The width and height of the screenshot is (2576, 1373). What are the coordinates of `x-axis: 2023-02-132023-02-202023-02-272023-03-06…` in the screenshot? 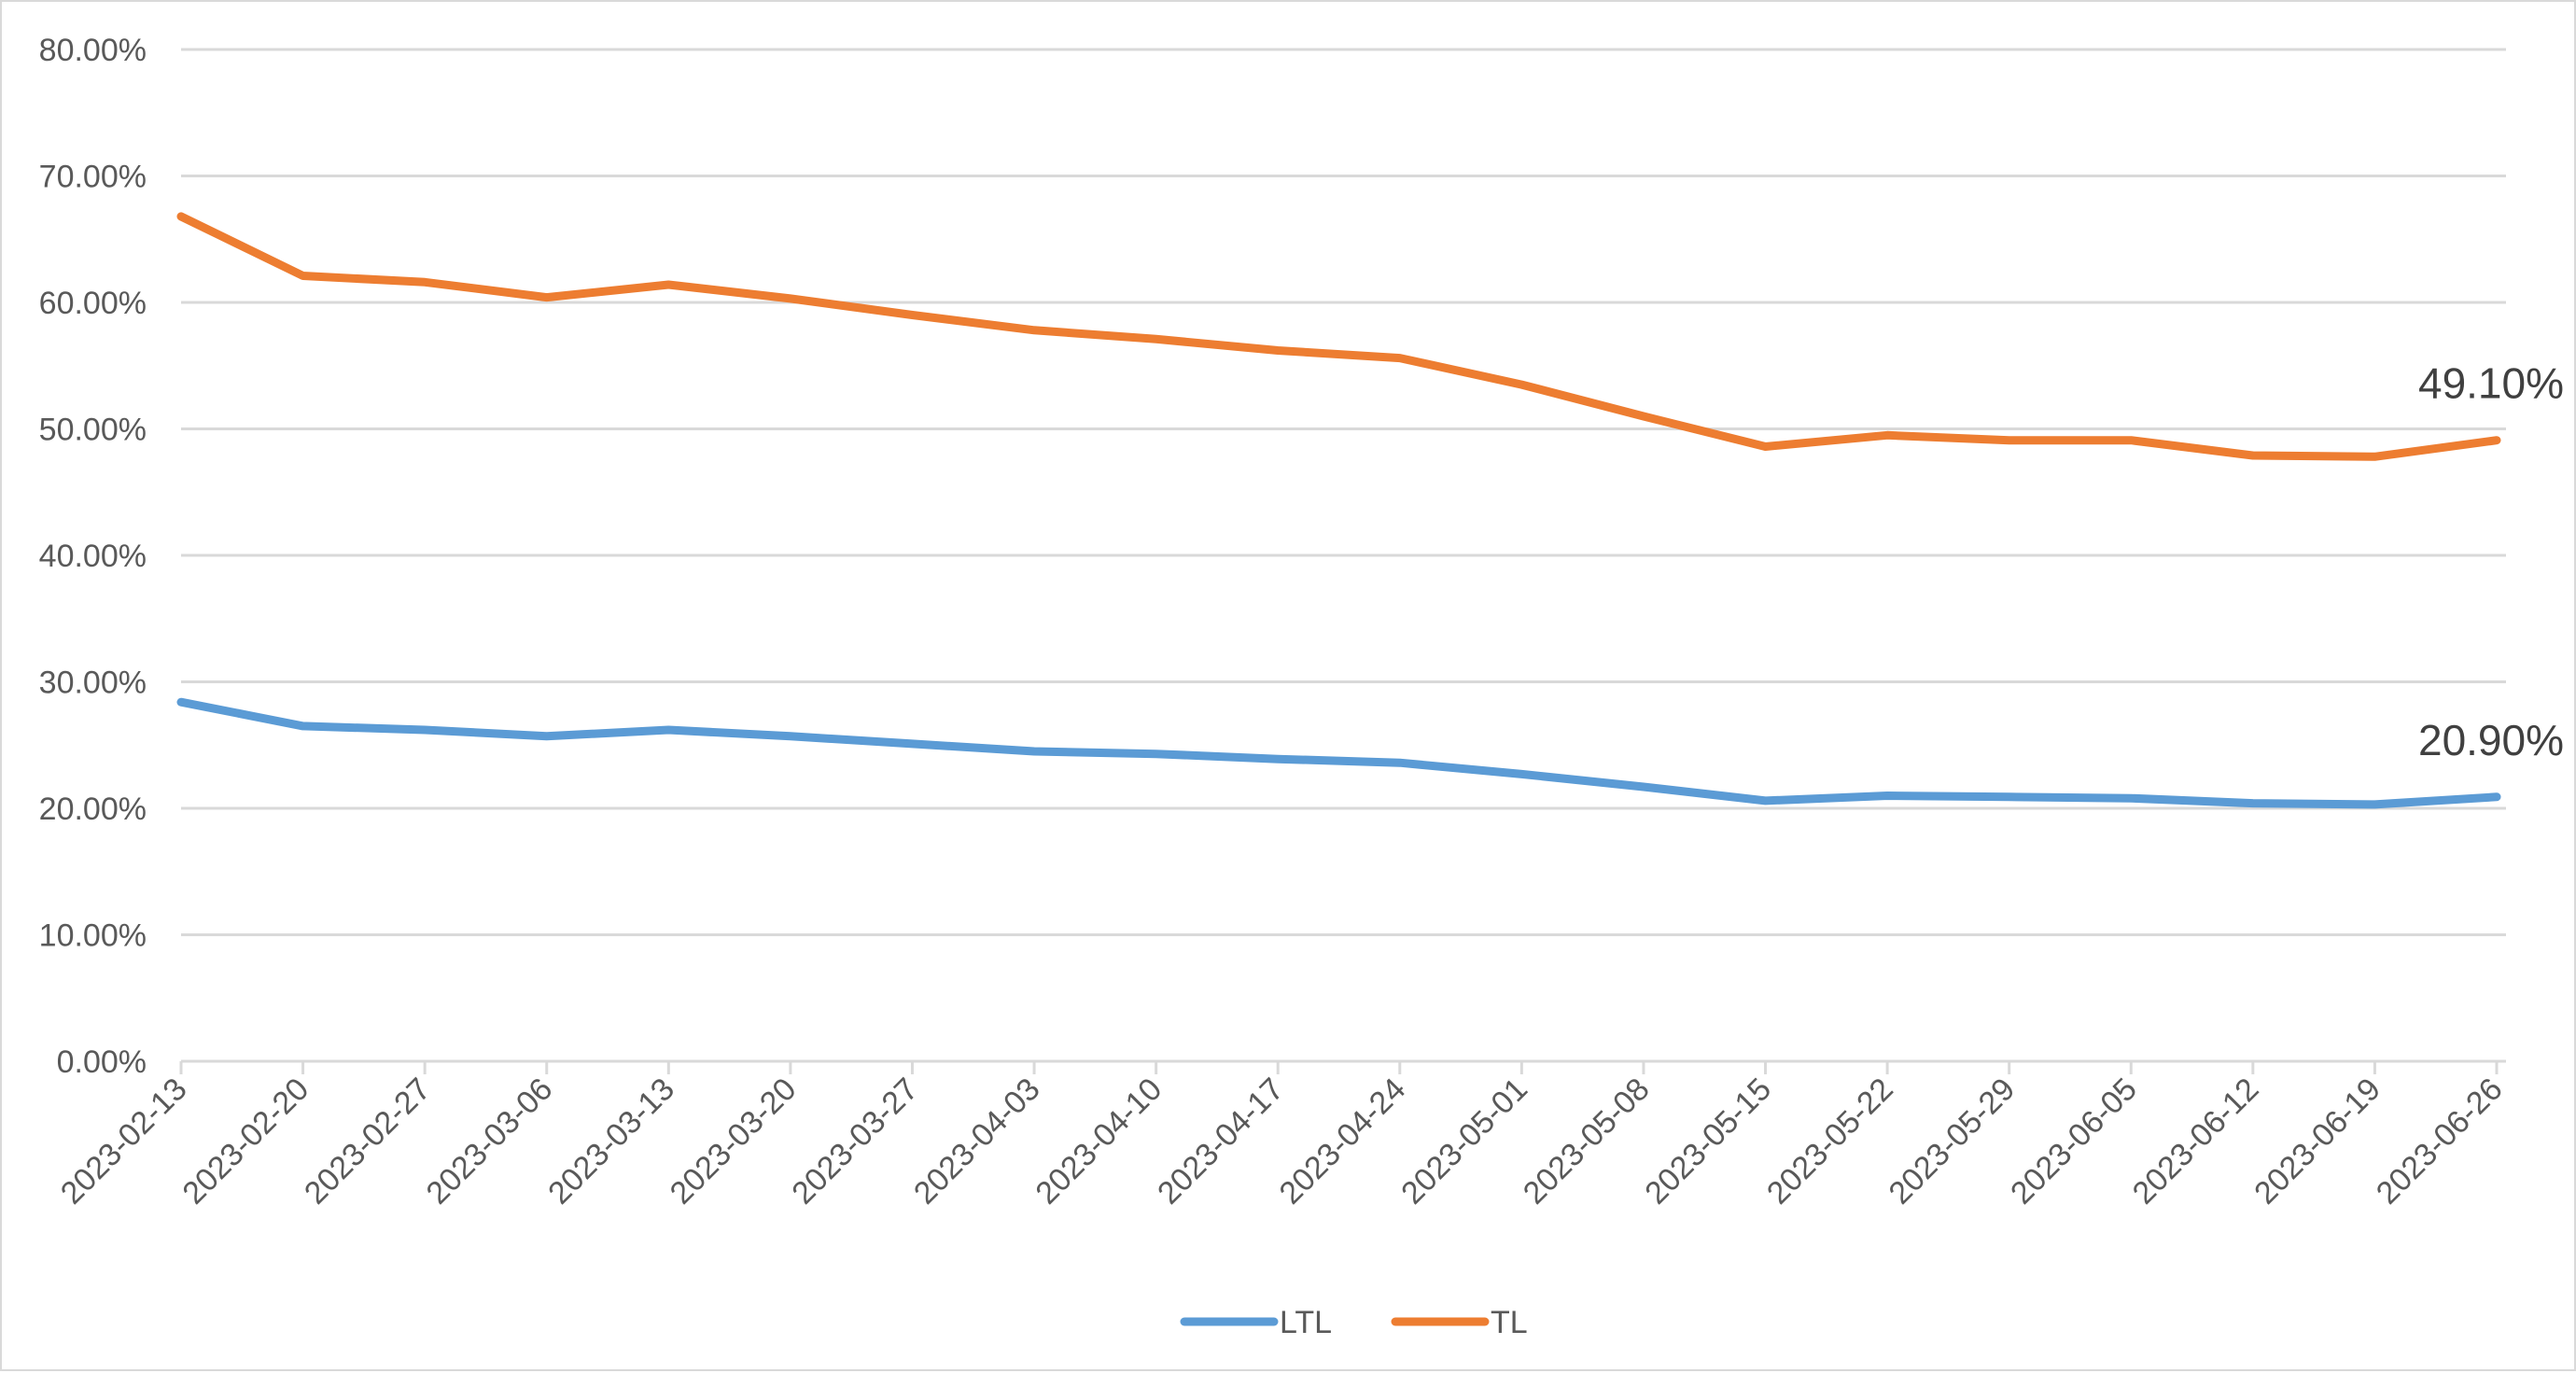 It's located at (1282, 1136).